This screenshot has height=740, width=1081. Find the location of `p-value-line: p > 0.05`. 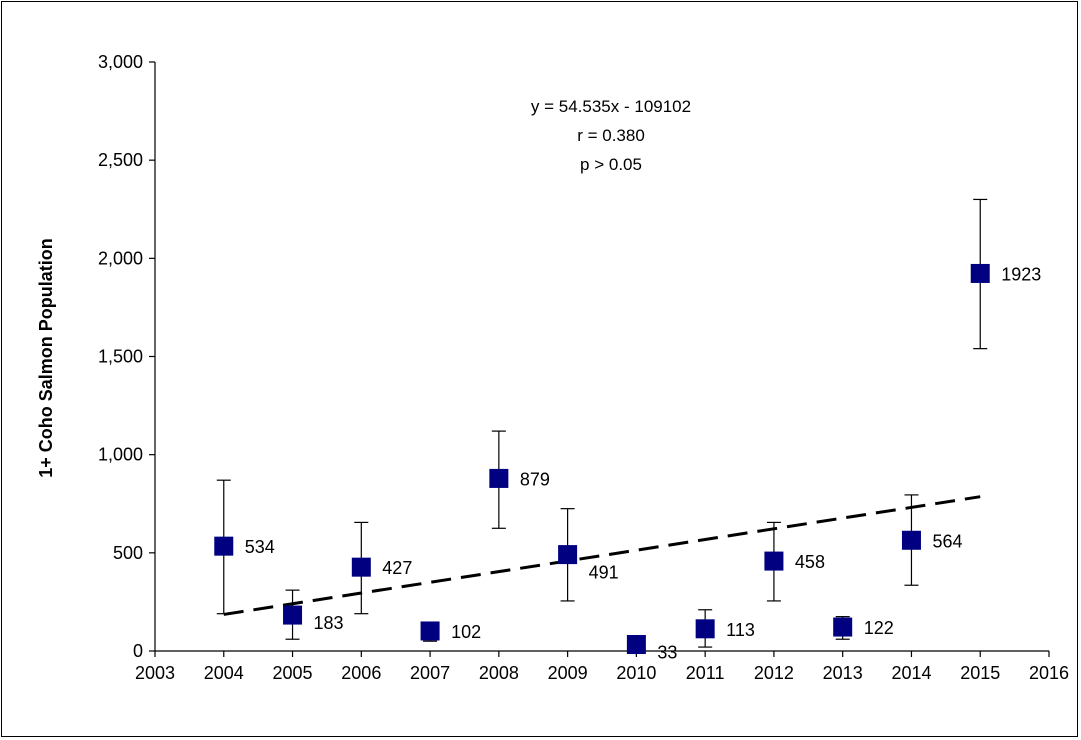

p-value-line: p > 0.05 is located at coordinates (611, 164).